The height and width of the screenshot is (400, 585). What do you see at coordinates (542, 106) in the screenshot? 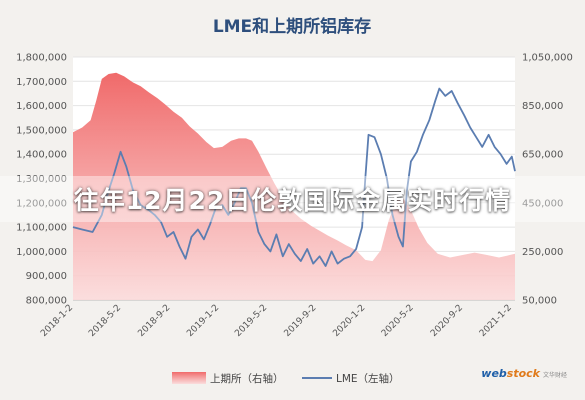
I see `right-tick-label: 850,000` at bounding box center [542, 106].